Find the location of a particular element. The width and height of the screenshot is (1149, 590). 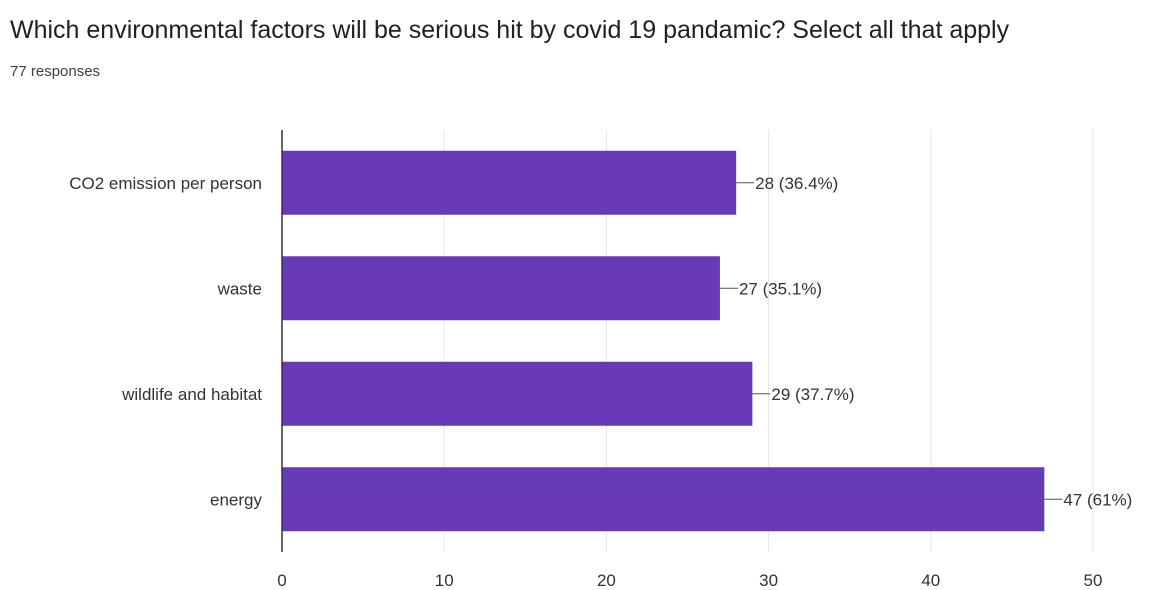

data-label: 29 (37.7%) is located at coordinates (812, 394).